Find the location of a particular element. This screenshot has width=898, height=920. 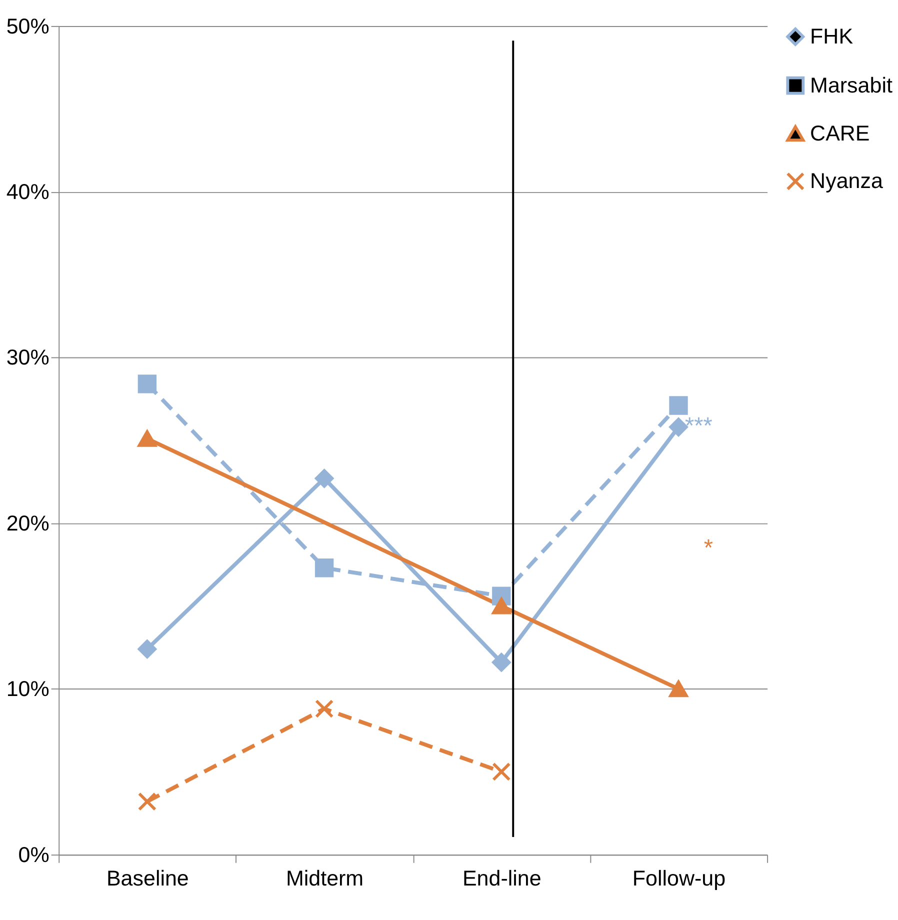

y-tick-label: 0% is located at coordinates (34, 854).